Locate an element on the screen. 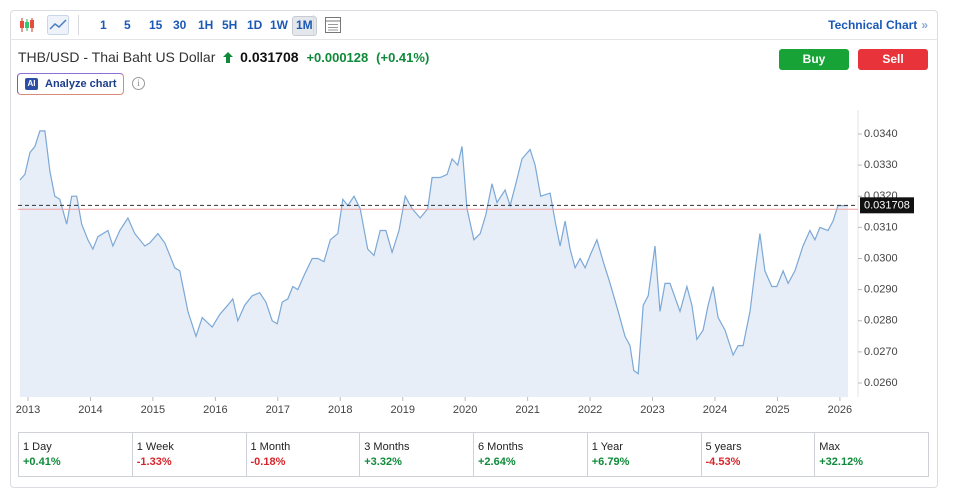 Image resolution: width=962 pixels, height=502 pixels. interval-button: 1W is located at coordinates (279, 25).